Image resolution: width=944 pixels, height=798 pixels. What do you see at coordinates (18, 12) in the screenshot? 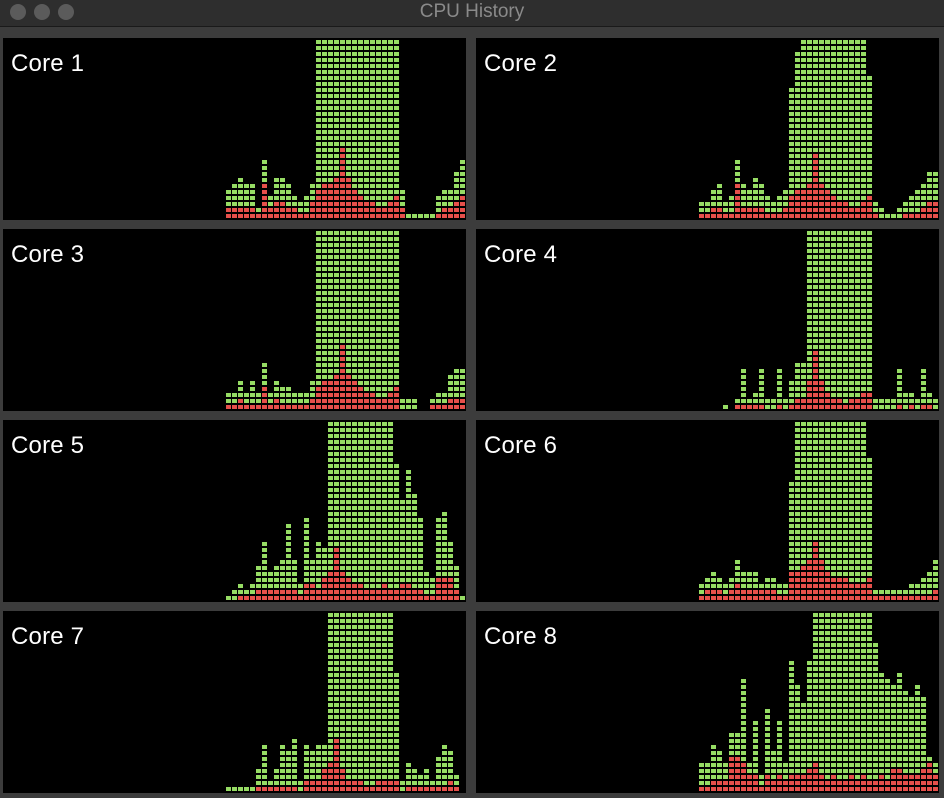
I see `close-button` at bounding box center [18, 12].